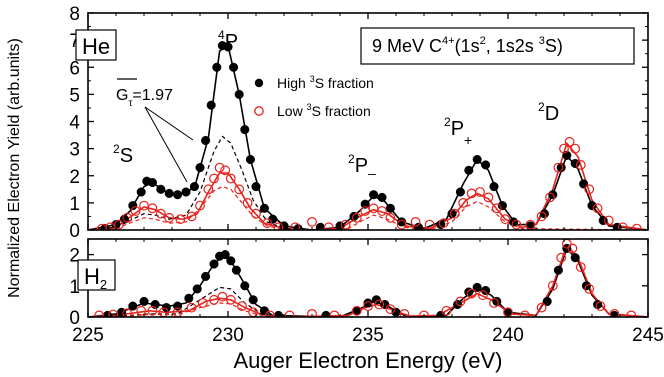  Describe the element at coordinates (123, 154) in the screenshot. I see `peak-label-2S: 2S` at that location.